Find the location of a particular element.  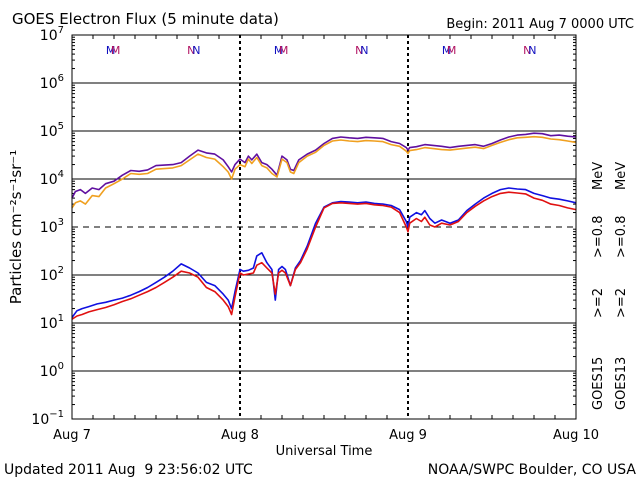

legend-goes13-label: GOES13 is located at coordinates (621, 383).